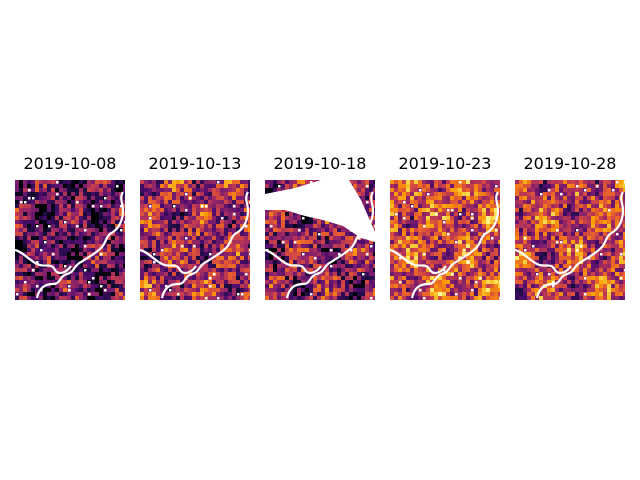 The width and height of the screenshot is (640, 480). Describe the element at coordinates (445, 163) in the screenshot. I see `panel-title: 2019-10-23` at that location.